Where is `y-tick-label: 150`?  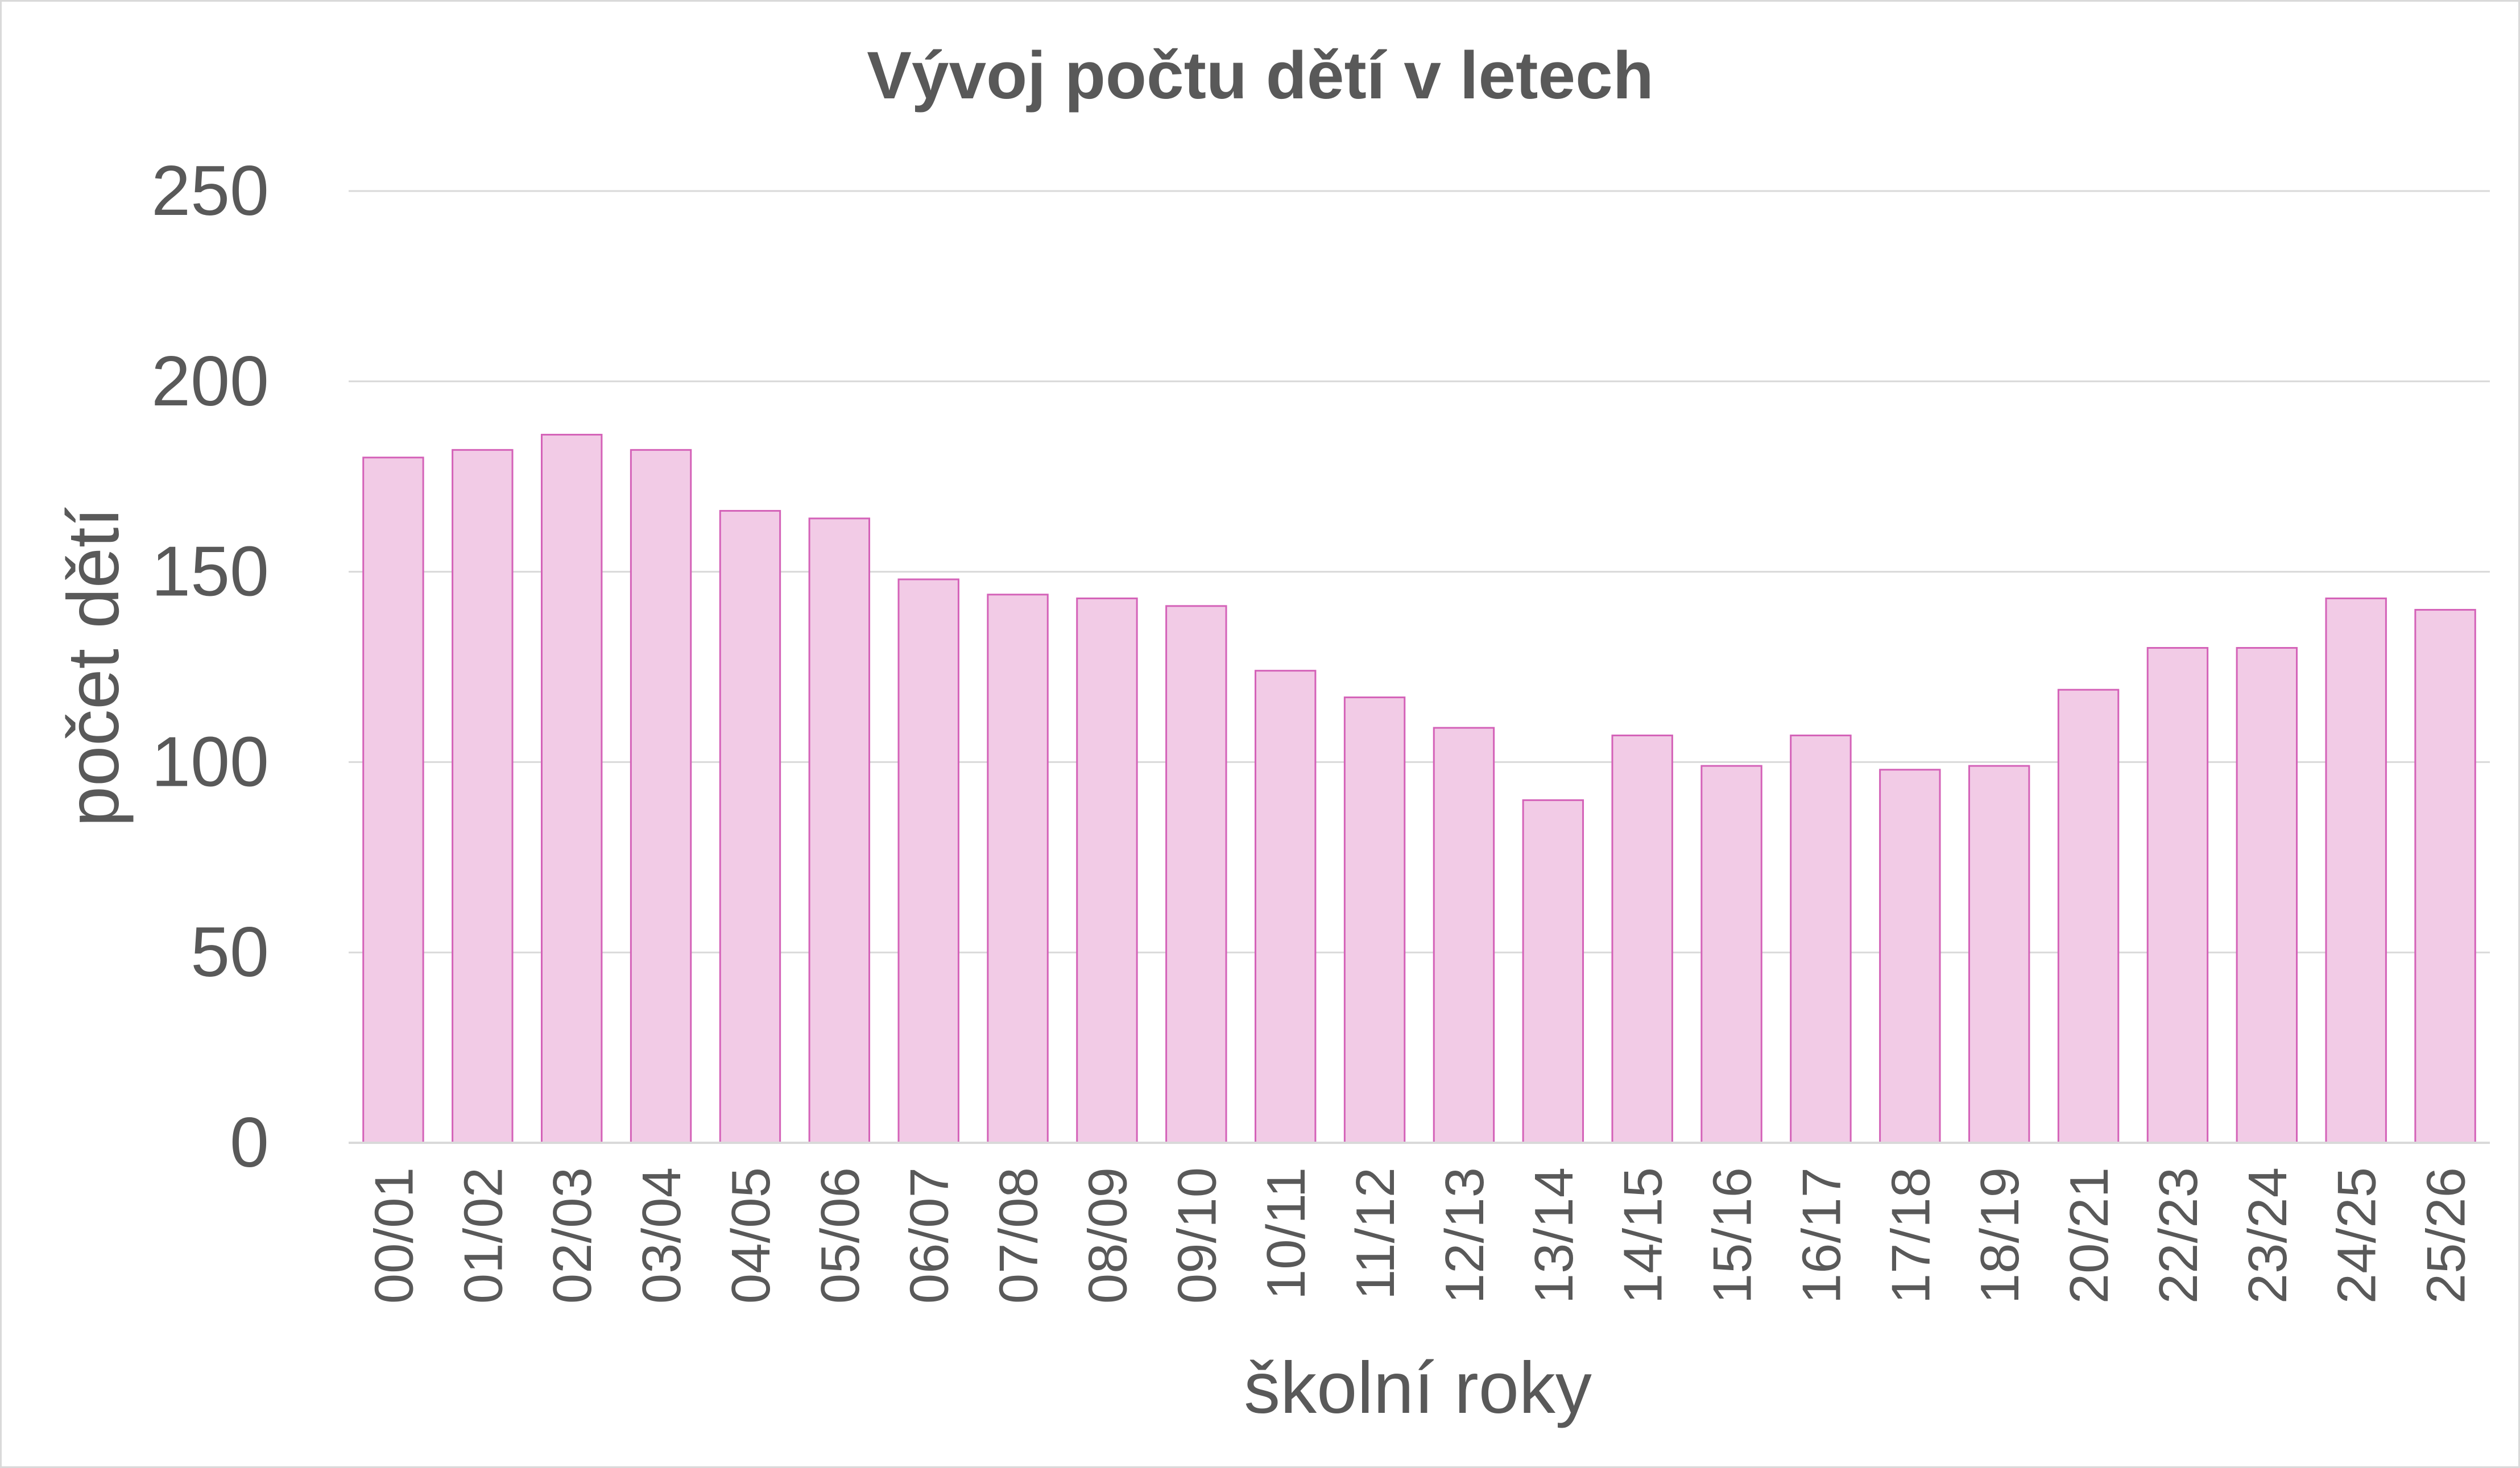 y-tick-label: 150 is located at coordinates (210, 572).